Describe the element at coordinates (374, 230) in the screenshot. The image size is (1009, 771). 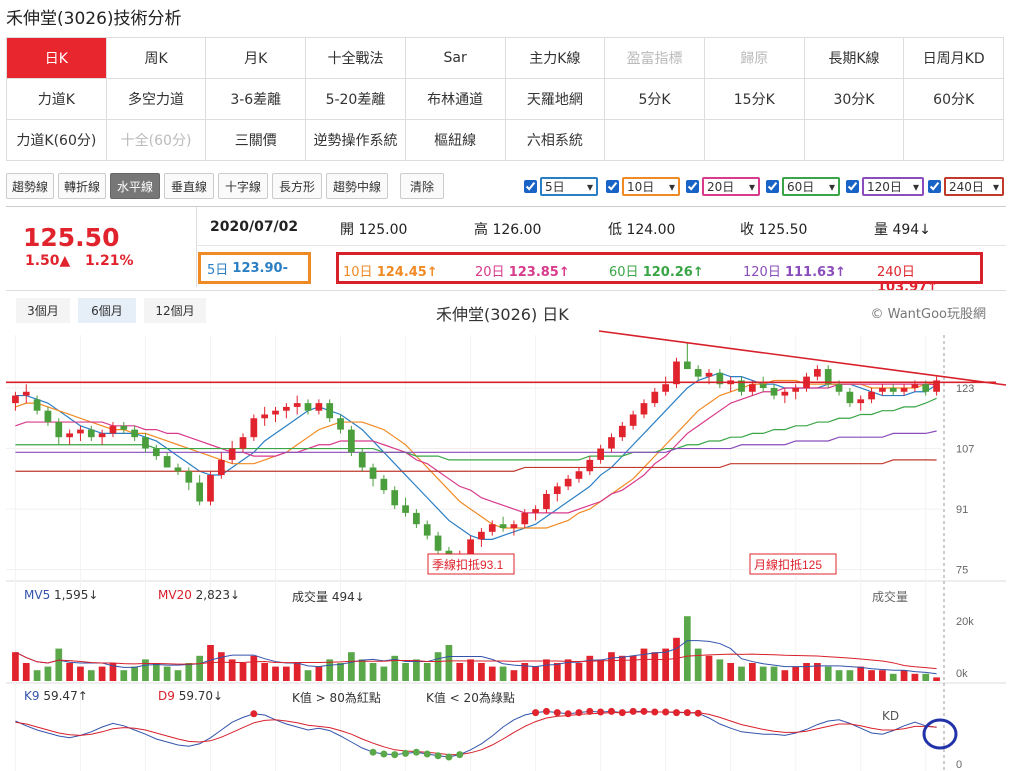
I see `quote-open: 開 125.00` at that location.